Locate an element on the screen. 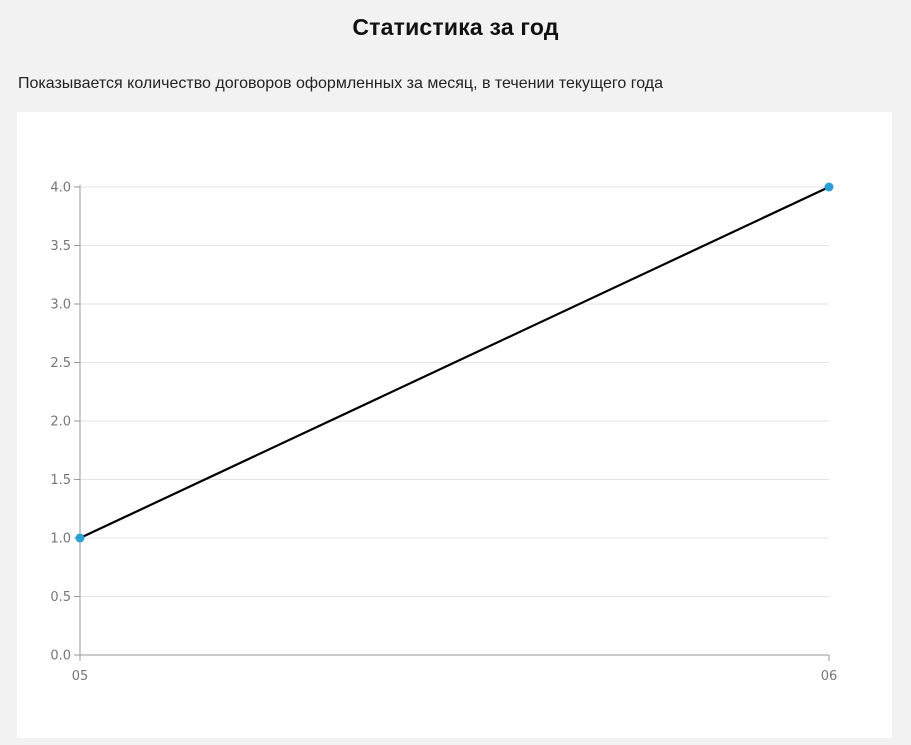 This screenshot has height=745, width=911. y-tick-label: 3.5 is located at coordinates (60, 246).